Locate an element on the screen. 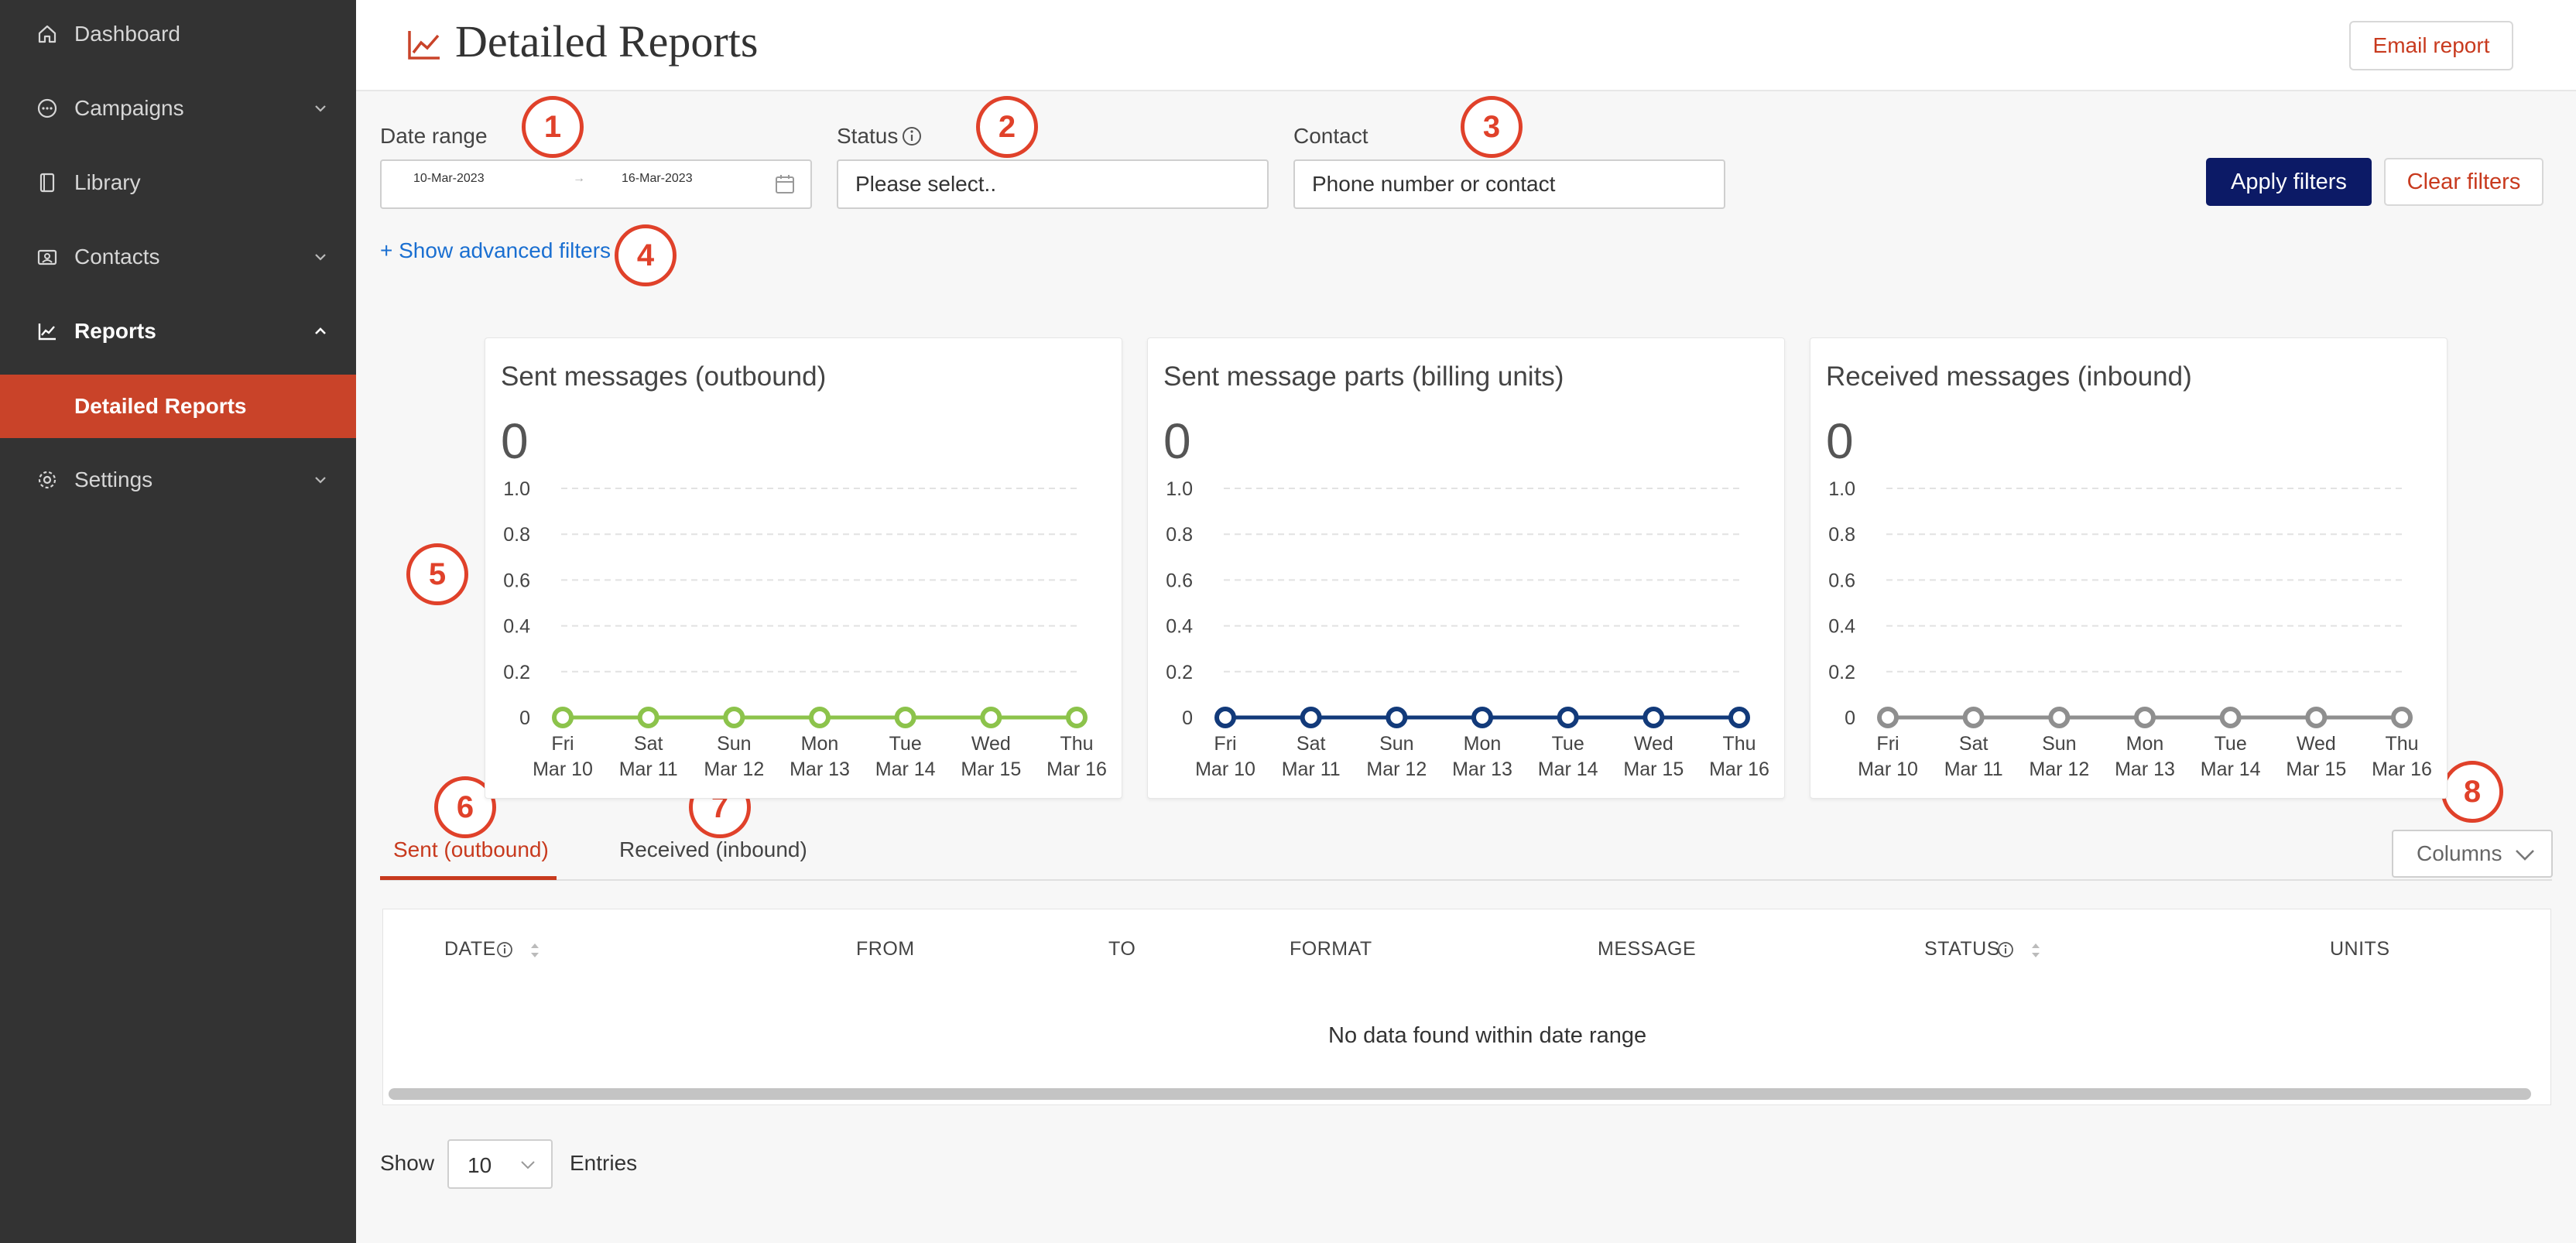 The height and width of the screenshot is (1243, 2576). contact-input: Phone number or contact is located at coordinates (1509, 184).